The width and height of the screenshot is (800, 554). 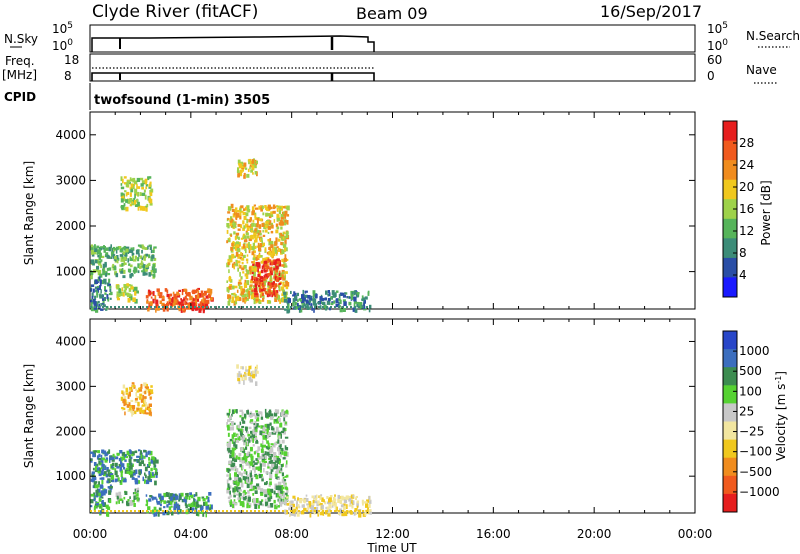 What do you see at coordinates (70, 386) in the screenshot?
I see `y-tick-label: 3000` at bounding box center [70, 386].